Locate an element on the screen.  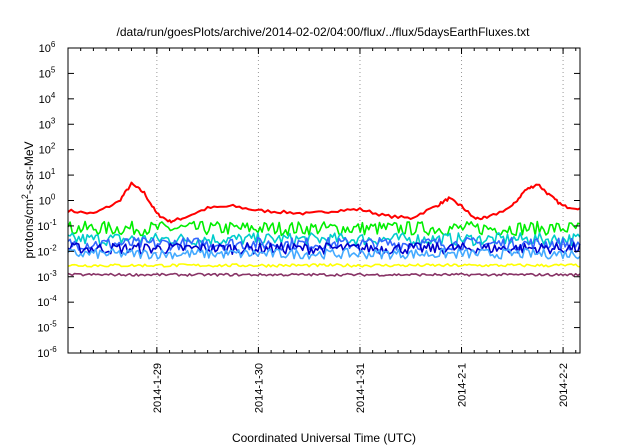
y-tick-label: 10⁻⁶ is located at coordinates (47, 352).